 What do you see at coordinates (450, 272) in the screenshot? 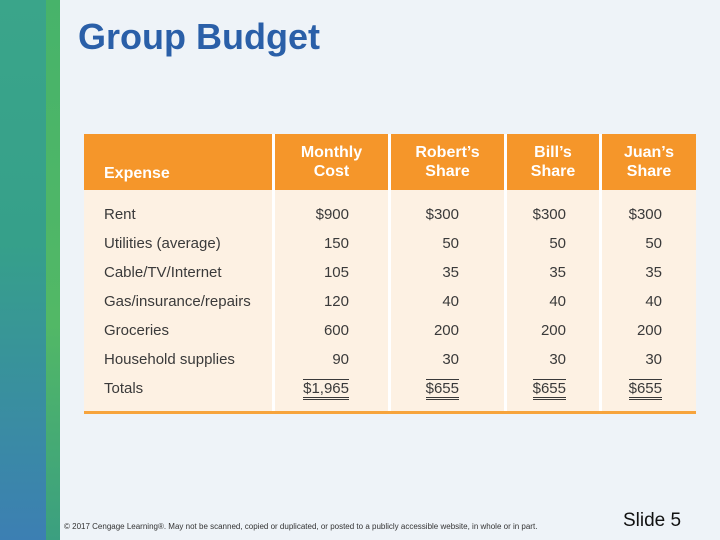
I see `cell-cable-robert: 35` at bounding box center [450, 272].